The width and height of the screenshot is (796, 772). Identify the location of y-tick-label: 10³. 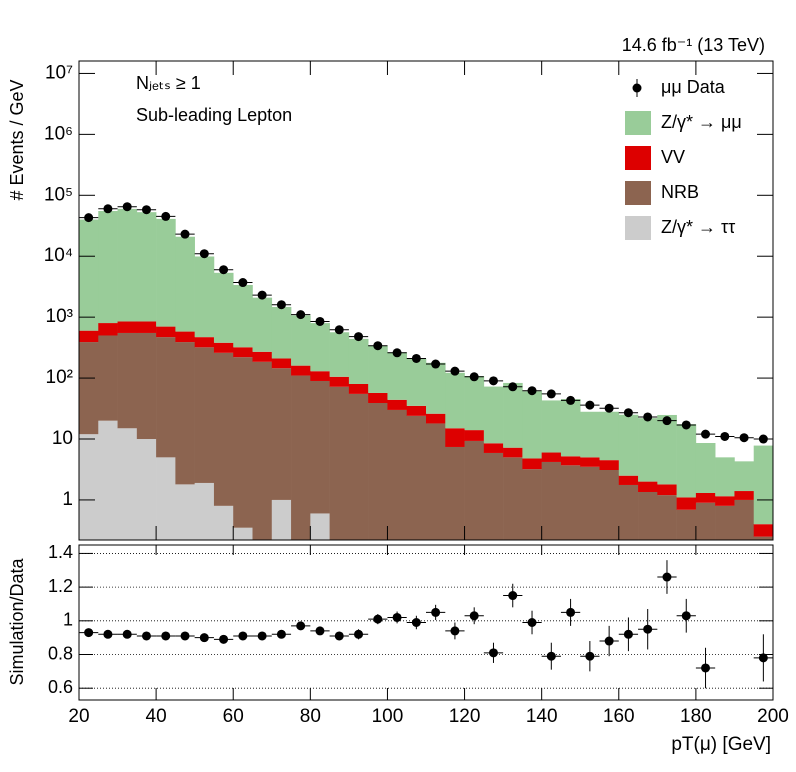
(59, 316).